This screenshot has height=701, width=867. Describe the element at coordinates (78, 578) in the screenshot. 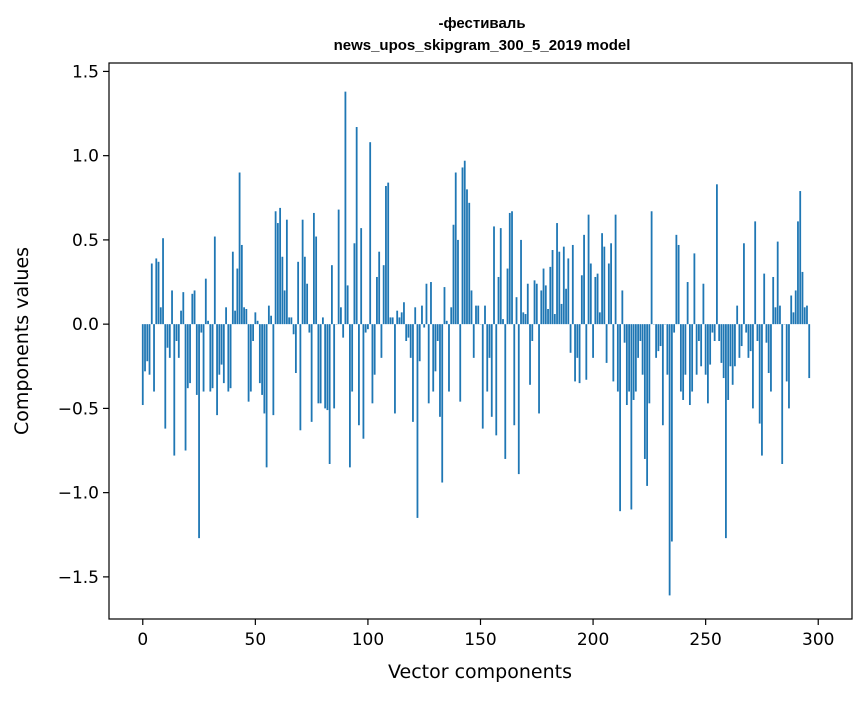

I see `y-tick-label: −1.5` at that location.